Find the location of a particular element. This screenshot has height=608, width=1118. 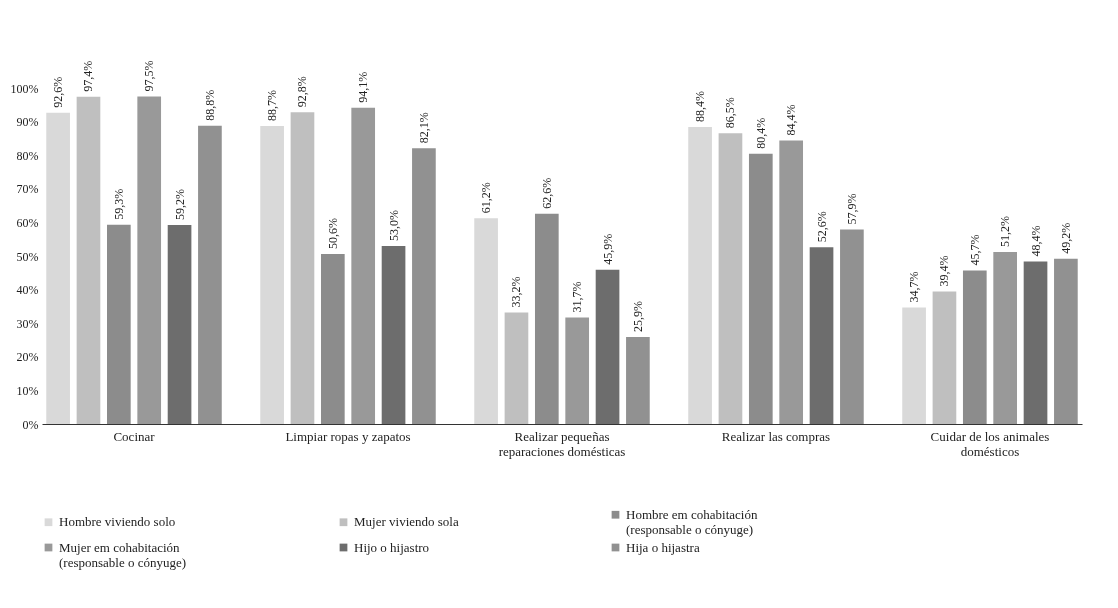

data-label: 25,9% is located at coordinates (637, 316).